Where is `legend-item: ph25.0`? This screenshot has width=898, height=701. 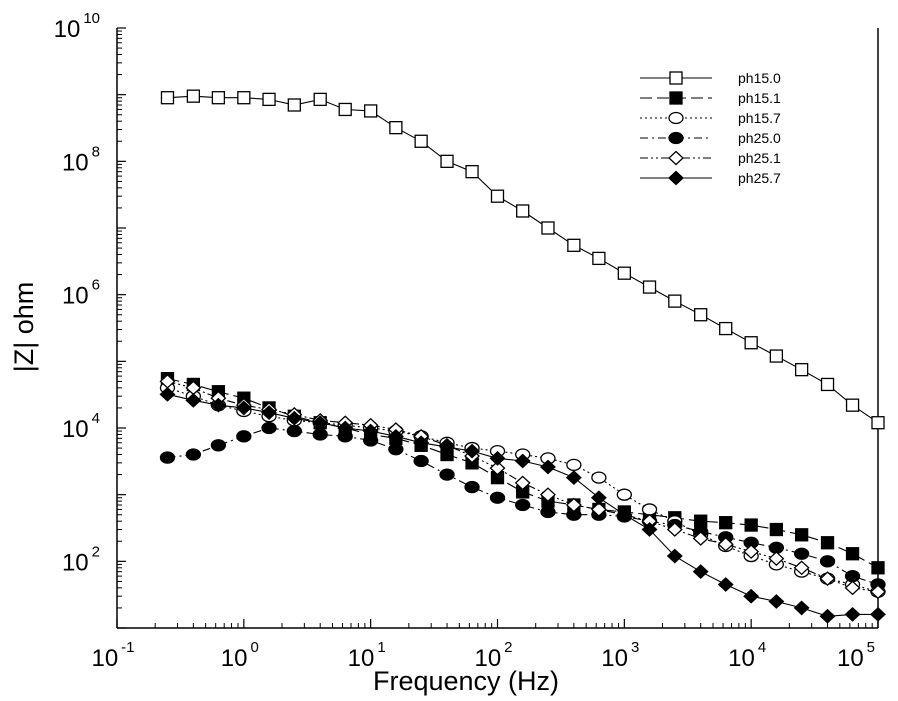 legend-item: ph25.0 is located at coordinates (710, 138).